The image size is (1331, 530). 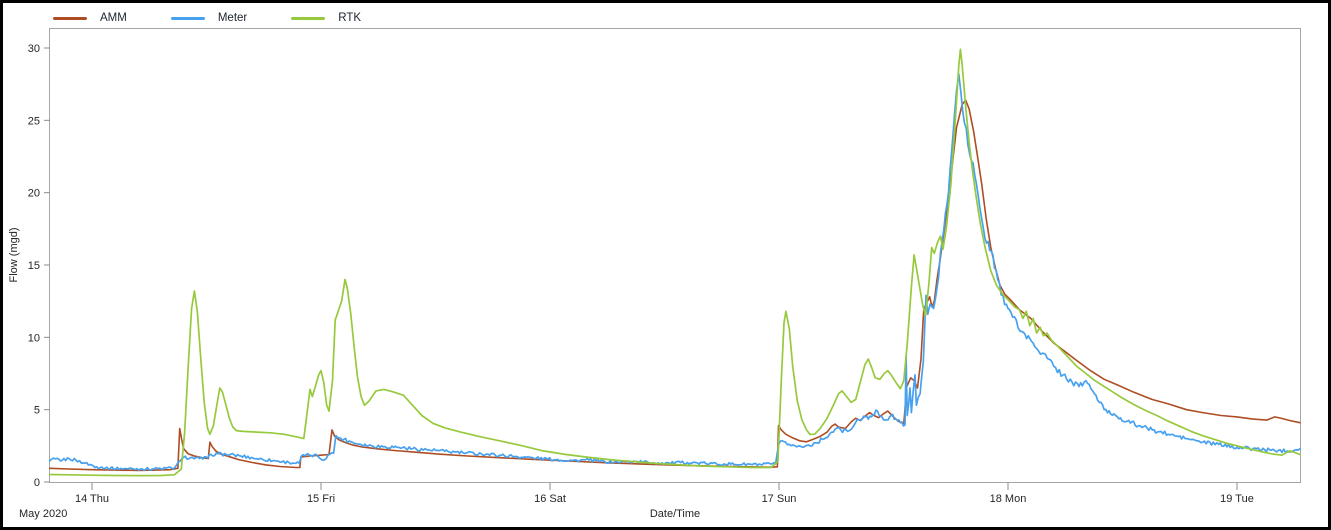 What do you see at coordinates (43, 514) in the screenshot?
I see `x-axis-month-note: May 2020` at bounding box center [43, 514].